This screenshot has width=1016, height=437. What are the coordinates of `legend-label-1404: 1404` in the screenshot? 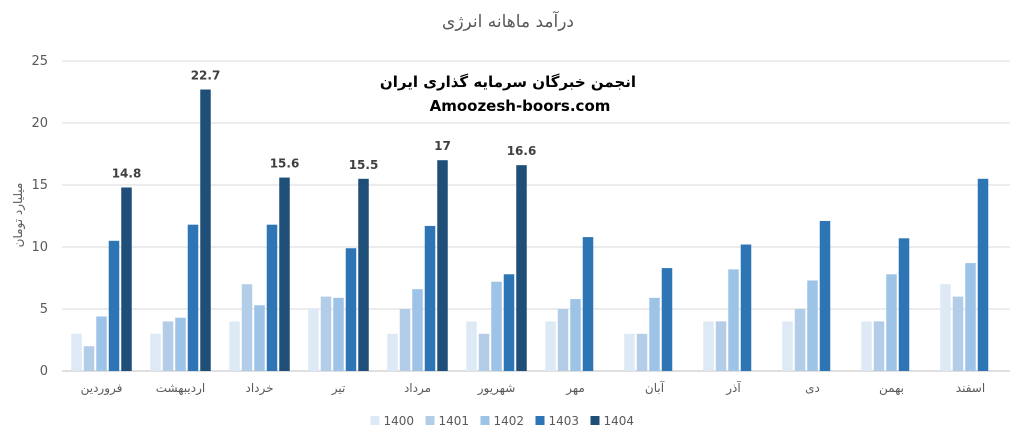 It's located at (619, 421).